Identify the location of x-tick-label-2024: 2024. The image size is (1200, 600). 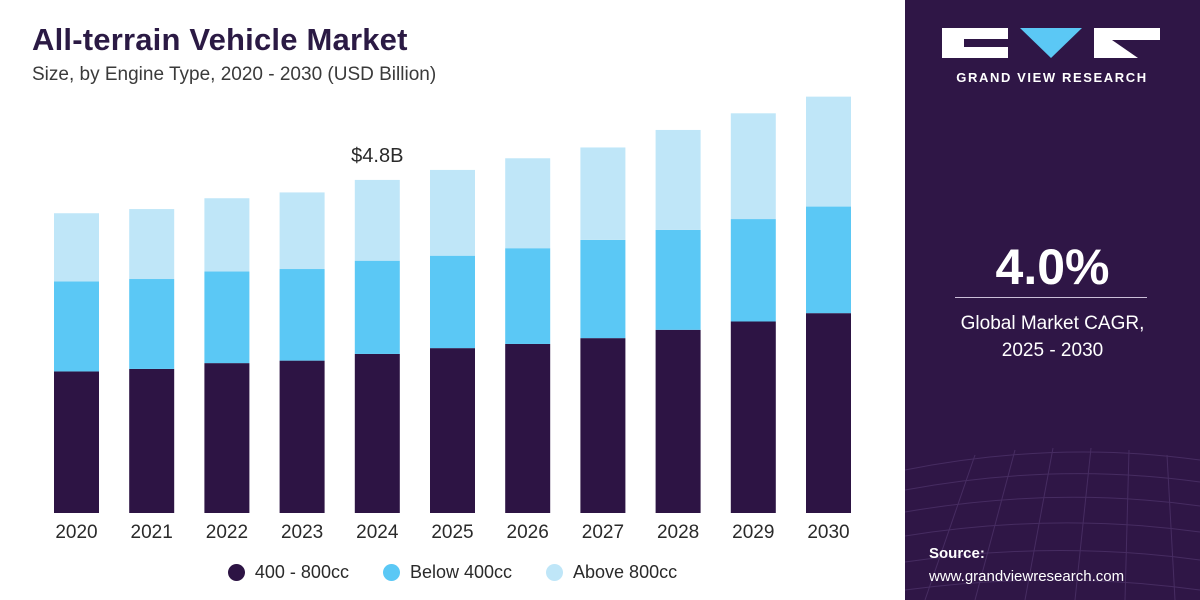
(377, 532).